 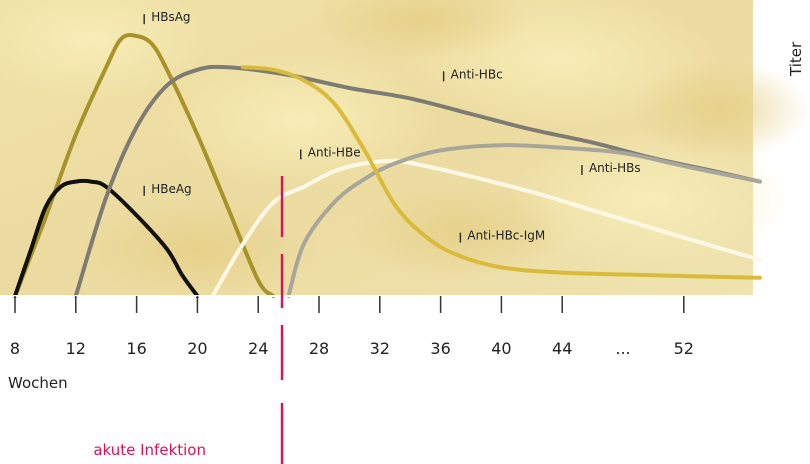 I want to click on series-label-anti-hbe: Anti-HBe, so click(x=330, y=152).